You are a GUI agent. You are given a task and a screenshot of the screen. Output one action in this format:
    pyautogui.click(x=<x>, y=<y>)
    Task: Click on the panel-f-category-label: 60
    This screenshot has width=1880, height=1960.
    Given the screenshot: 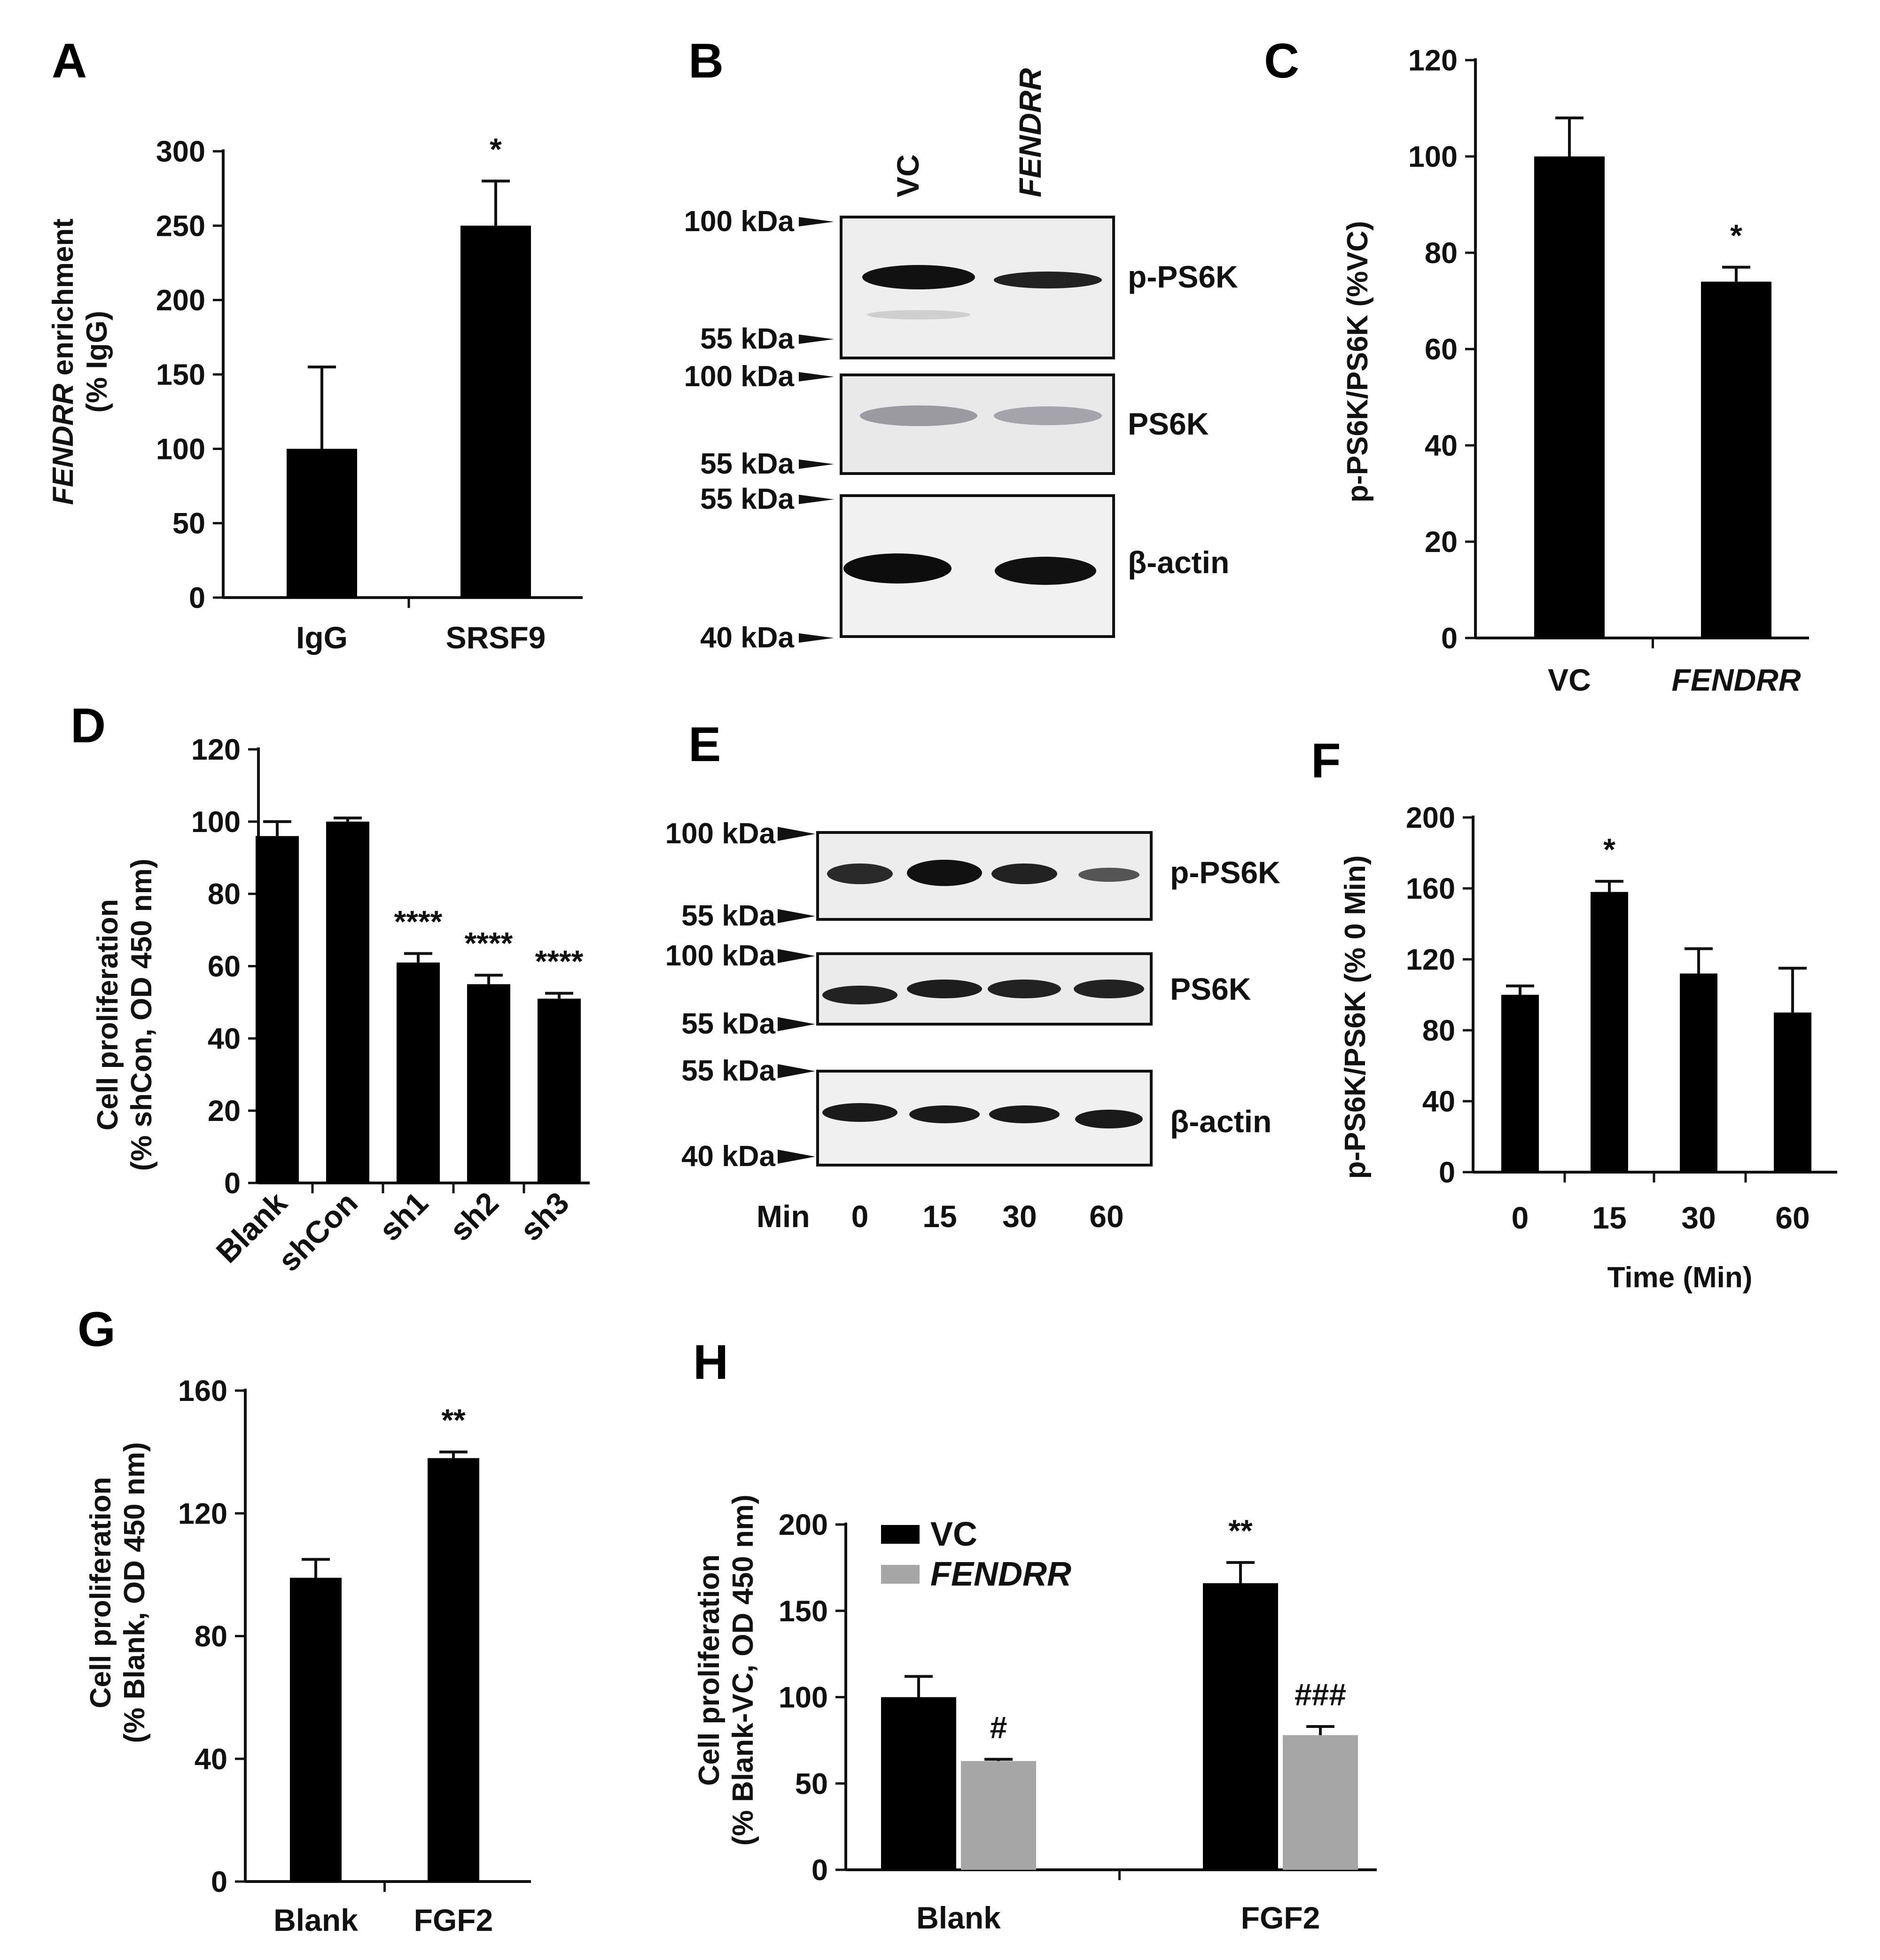 What is the action you would take?
    pyautogui.click(x=1792, y=1217)
    